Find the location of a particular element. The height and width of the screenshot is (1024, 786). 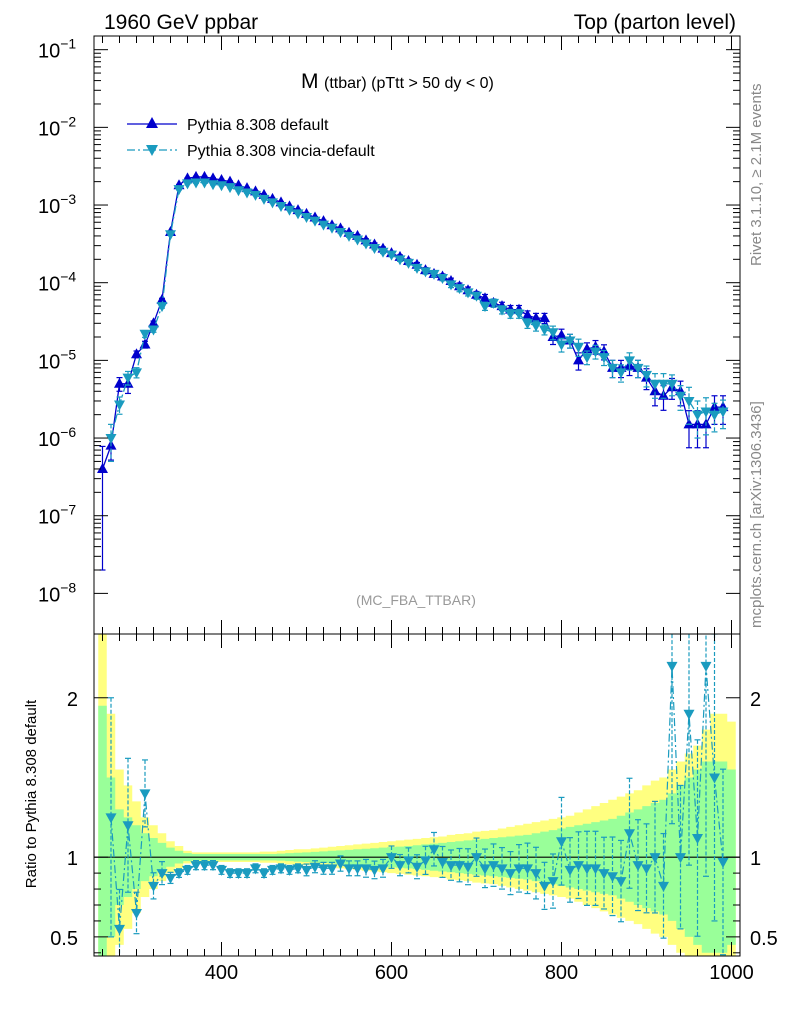

ytick-label: 10⁻⁷ is located at coordinates (57, 515).